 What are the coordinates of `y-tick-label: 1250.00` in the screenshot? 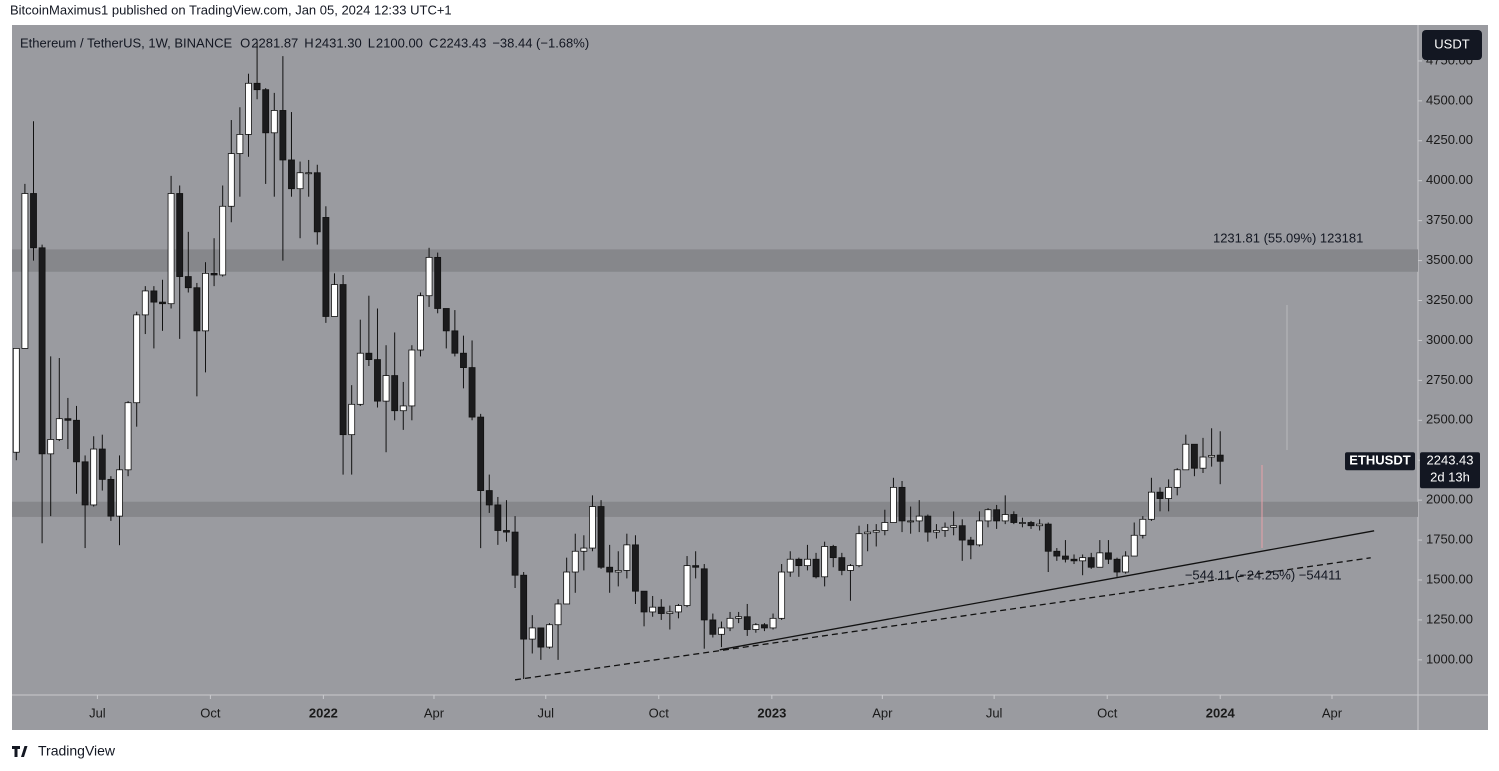 It's located at (1449, 618).